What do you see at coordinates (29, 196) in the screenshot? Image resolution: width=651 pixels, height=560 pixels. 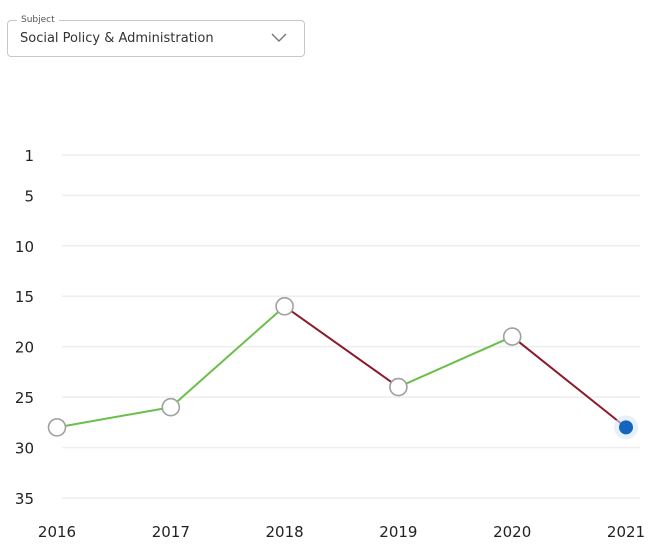 I see `y-tick-label: 5` at bounding box center [29, 196].